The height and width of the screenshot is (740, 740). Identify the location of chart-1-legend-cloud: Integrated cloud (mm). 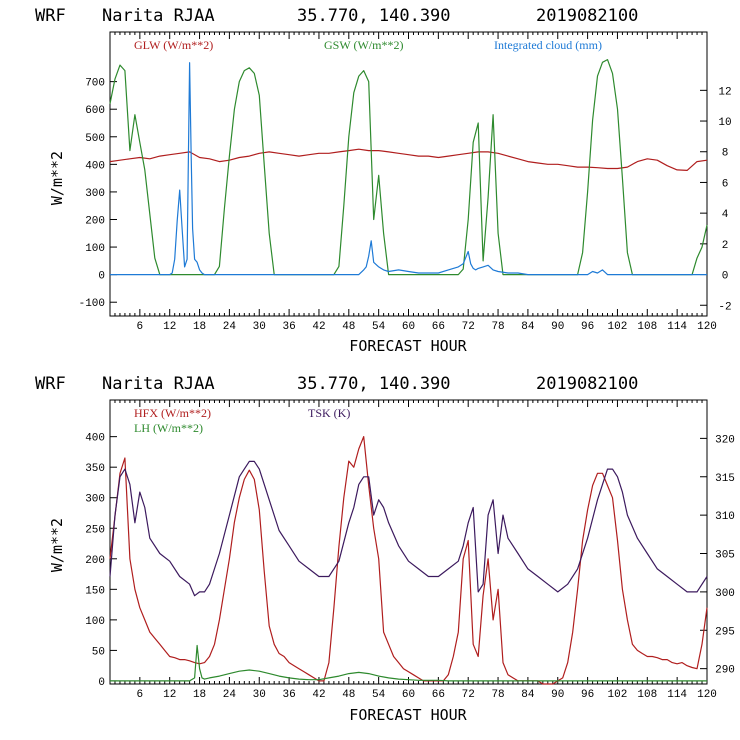
(548, 45).